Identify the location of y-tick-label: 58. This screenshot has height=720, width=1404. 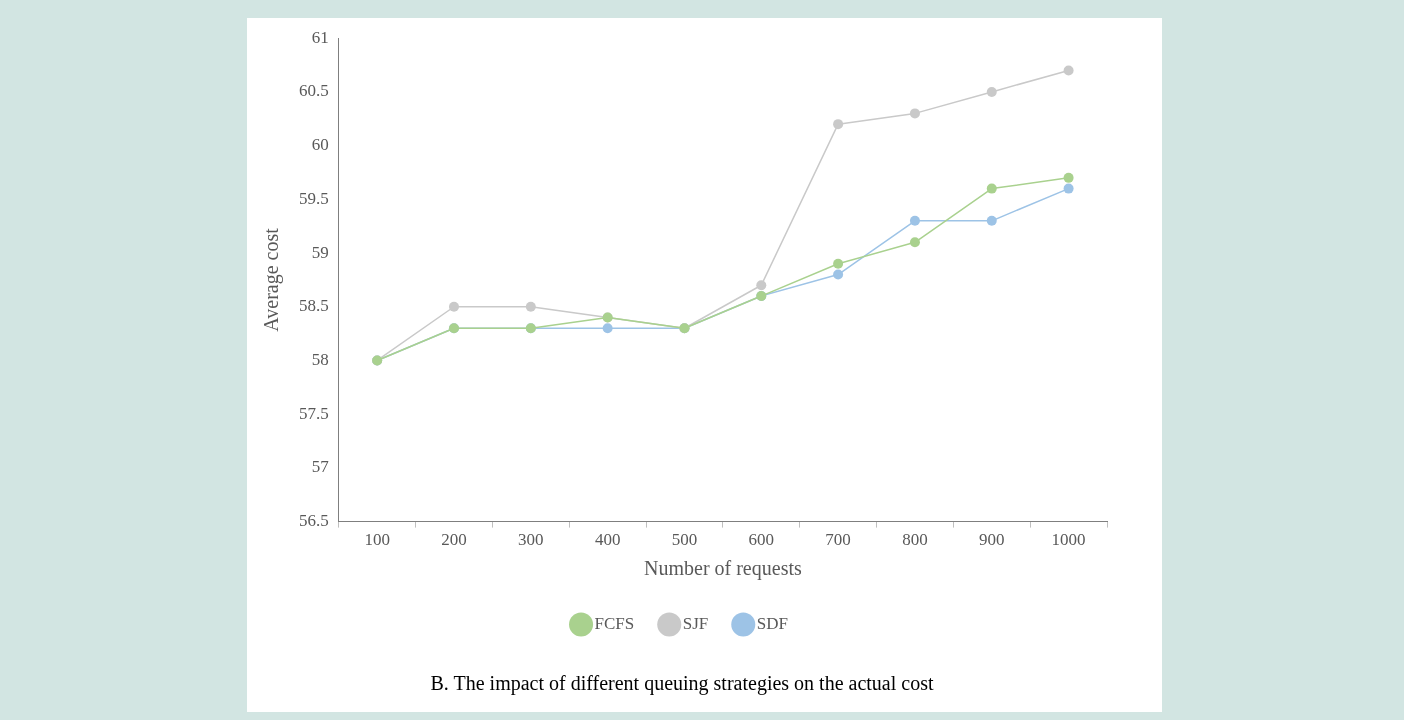
(320, 359).